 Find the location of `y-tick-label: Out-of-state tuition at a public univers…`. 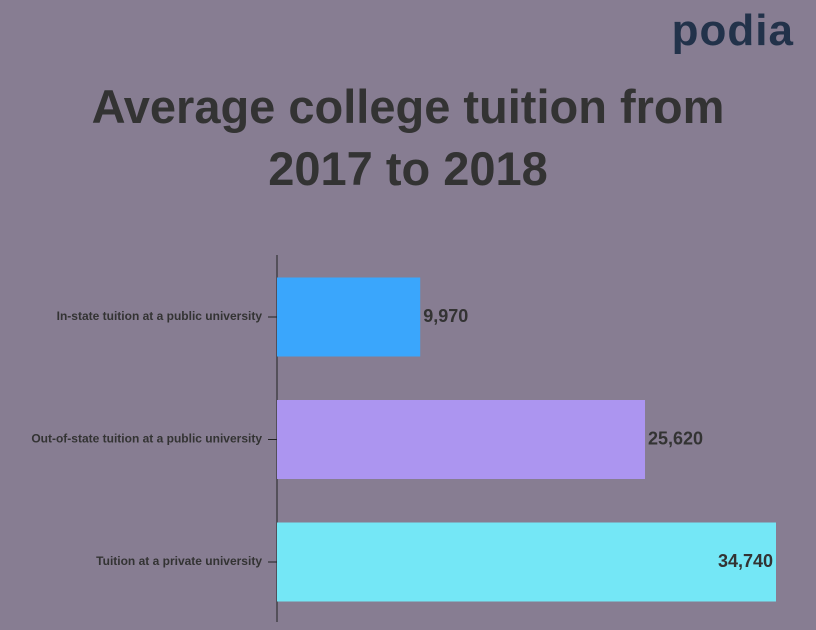

y-tick-label: Out-of-state tuition at a public univers… is located at coordinates (146, 439).